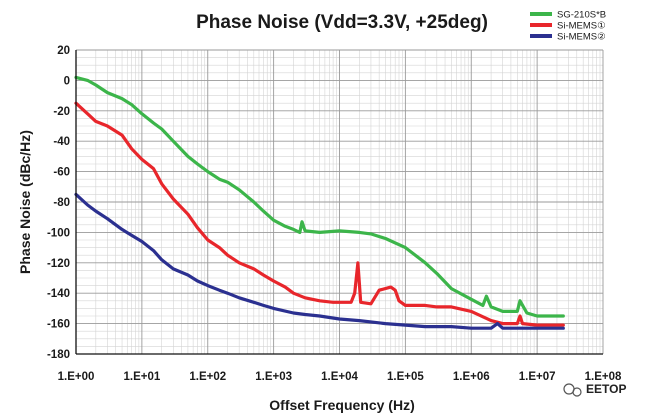 This screenshot has width=650, height=416. I want to click on watermark-text: EETOP, so click(606, 389).